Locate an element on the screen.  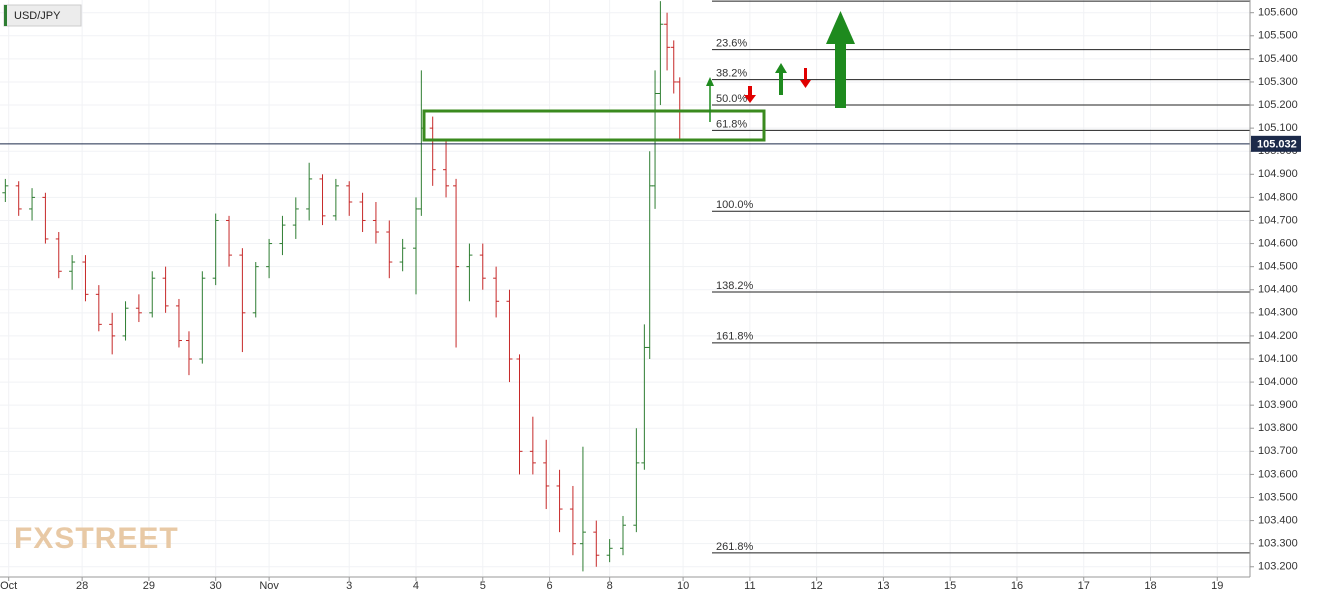
y-tick-label: 105.400 is located at coordinates (1278, 59).